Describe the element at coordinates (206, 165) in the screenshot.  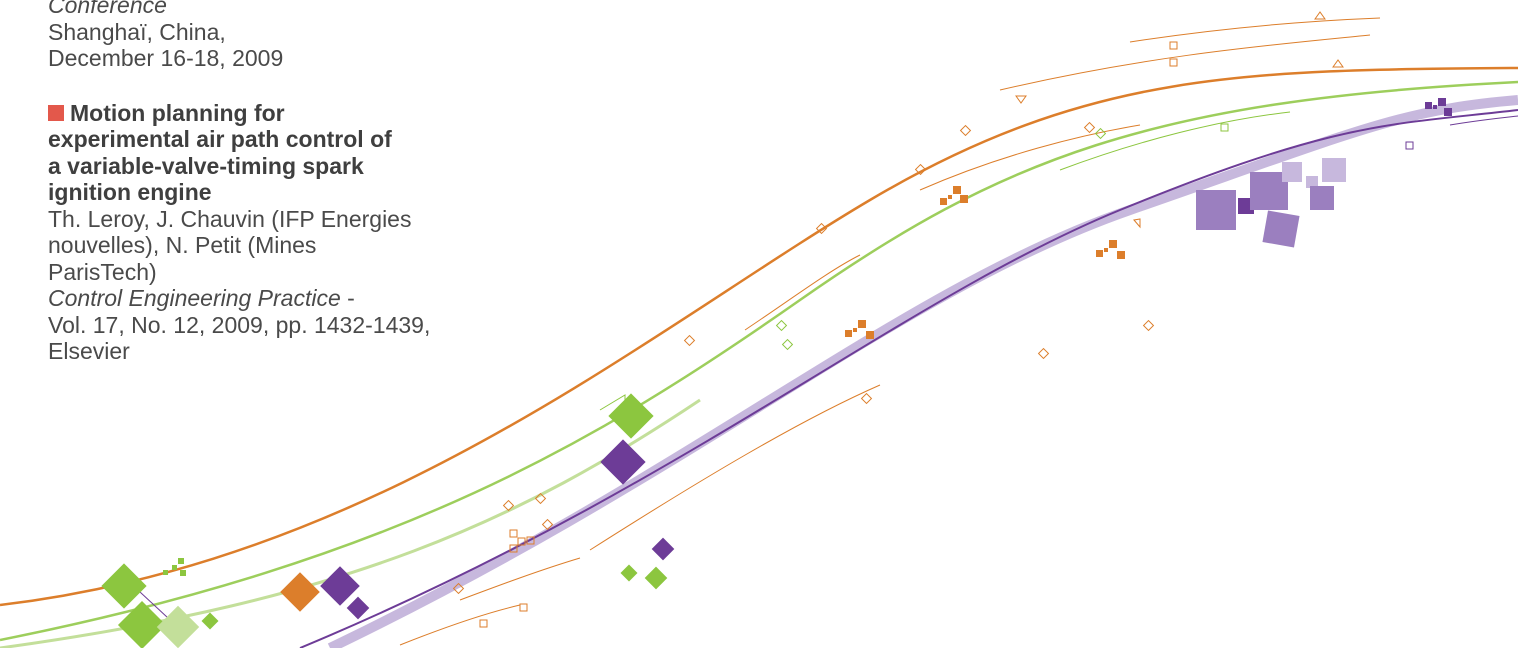
I see `article-title-line-3: a variable-valve-timing spark` at that location.